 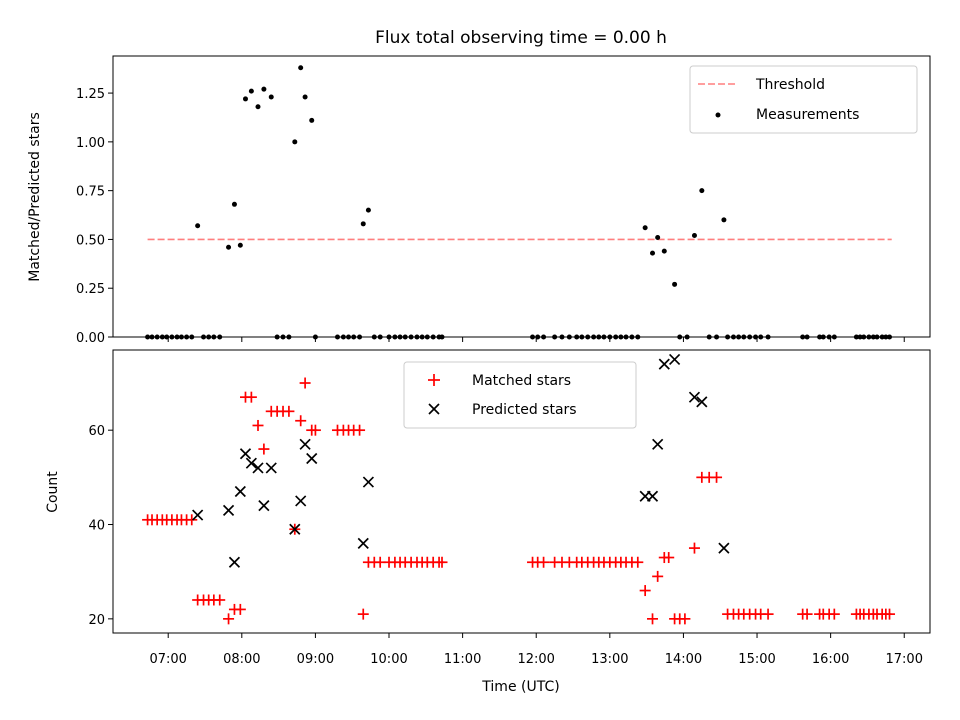 What do you see at coordinates (94, 216) in the screenshot?
I see `top-y-ticks: 0.00 0.25 0.50 0.75 1.00 1.25` at bounding box center [94, 216].